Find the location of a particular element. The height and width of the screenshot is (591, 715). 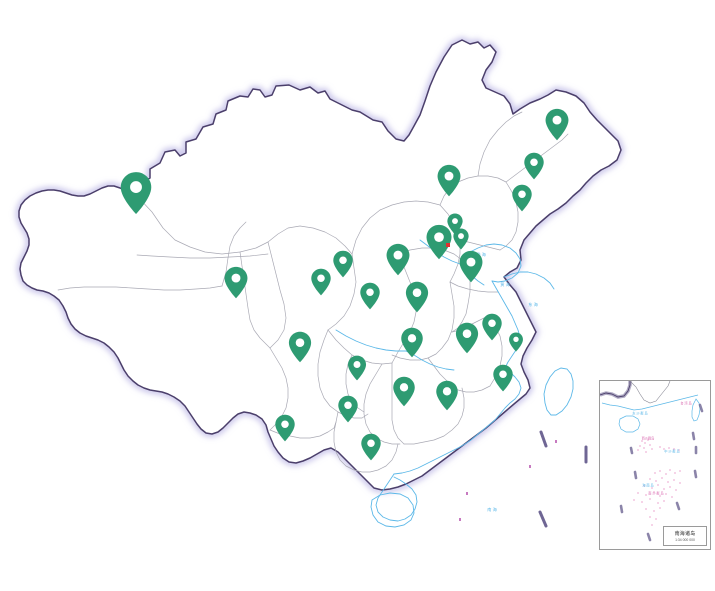

coastline-and-rivers is located at coordinates (445, 380).